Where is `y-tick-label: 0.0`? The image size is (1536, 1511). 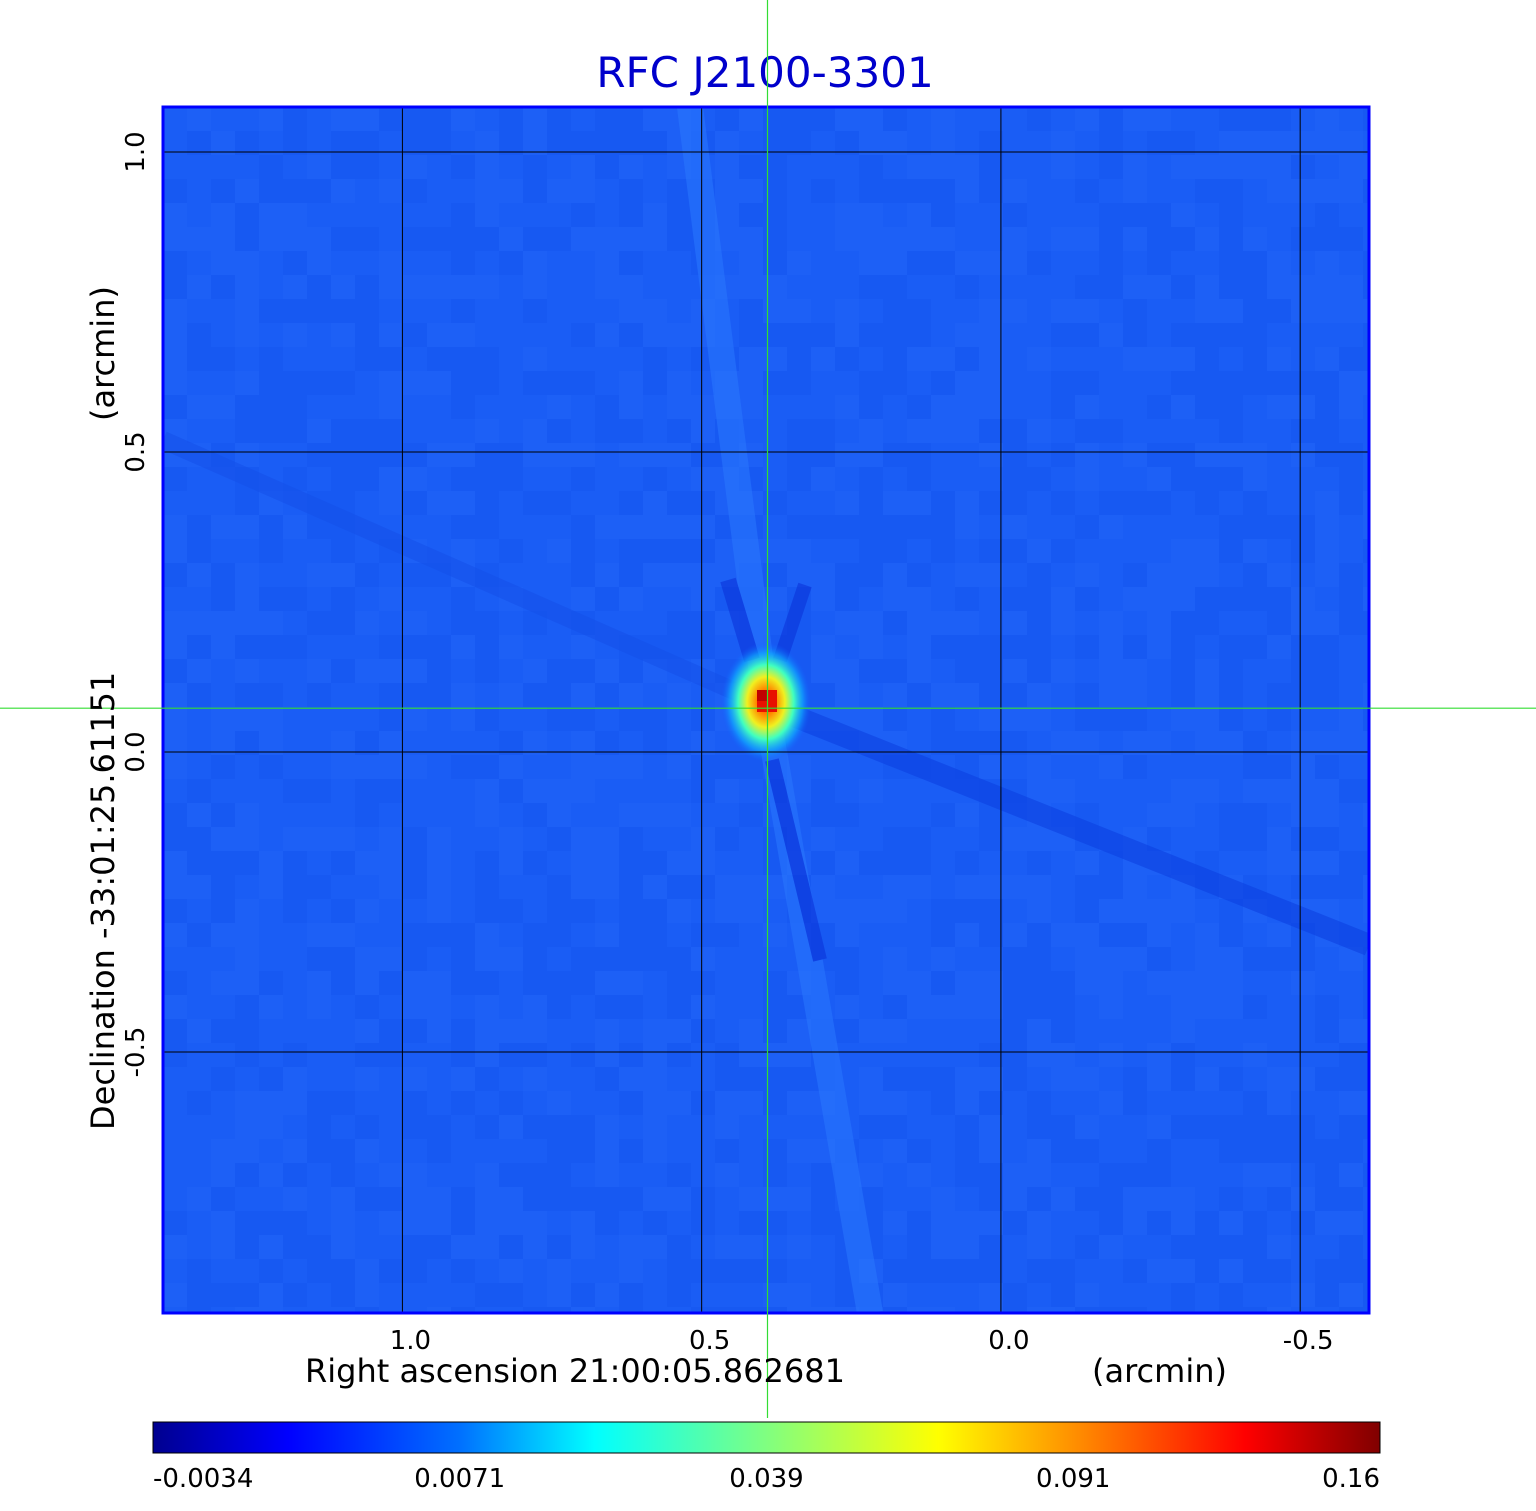
y-tick-label: 0.0 is located at coordinates (136, 751).